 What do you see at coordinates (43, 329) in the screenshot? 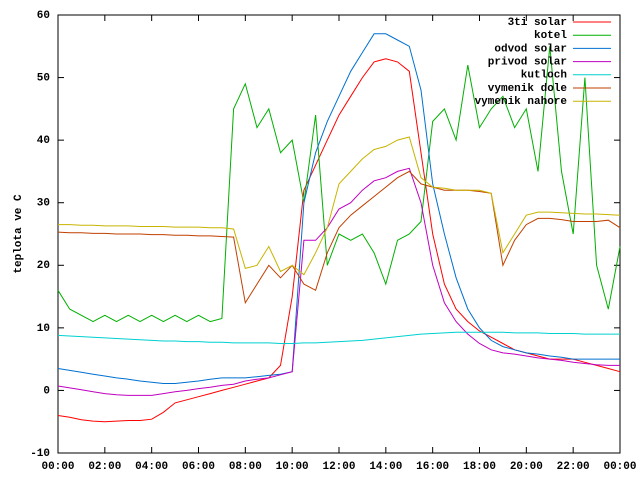
I see `y-tick-label: 10` at bounding box center [43, 329].